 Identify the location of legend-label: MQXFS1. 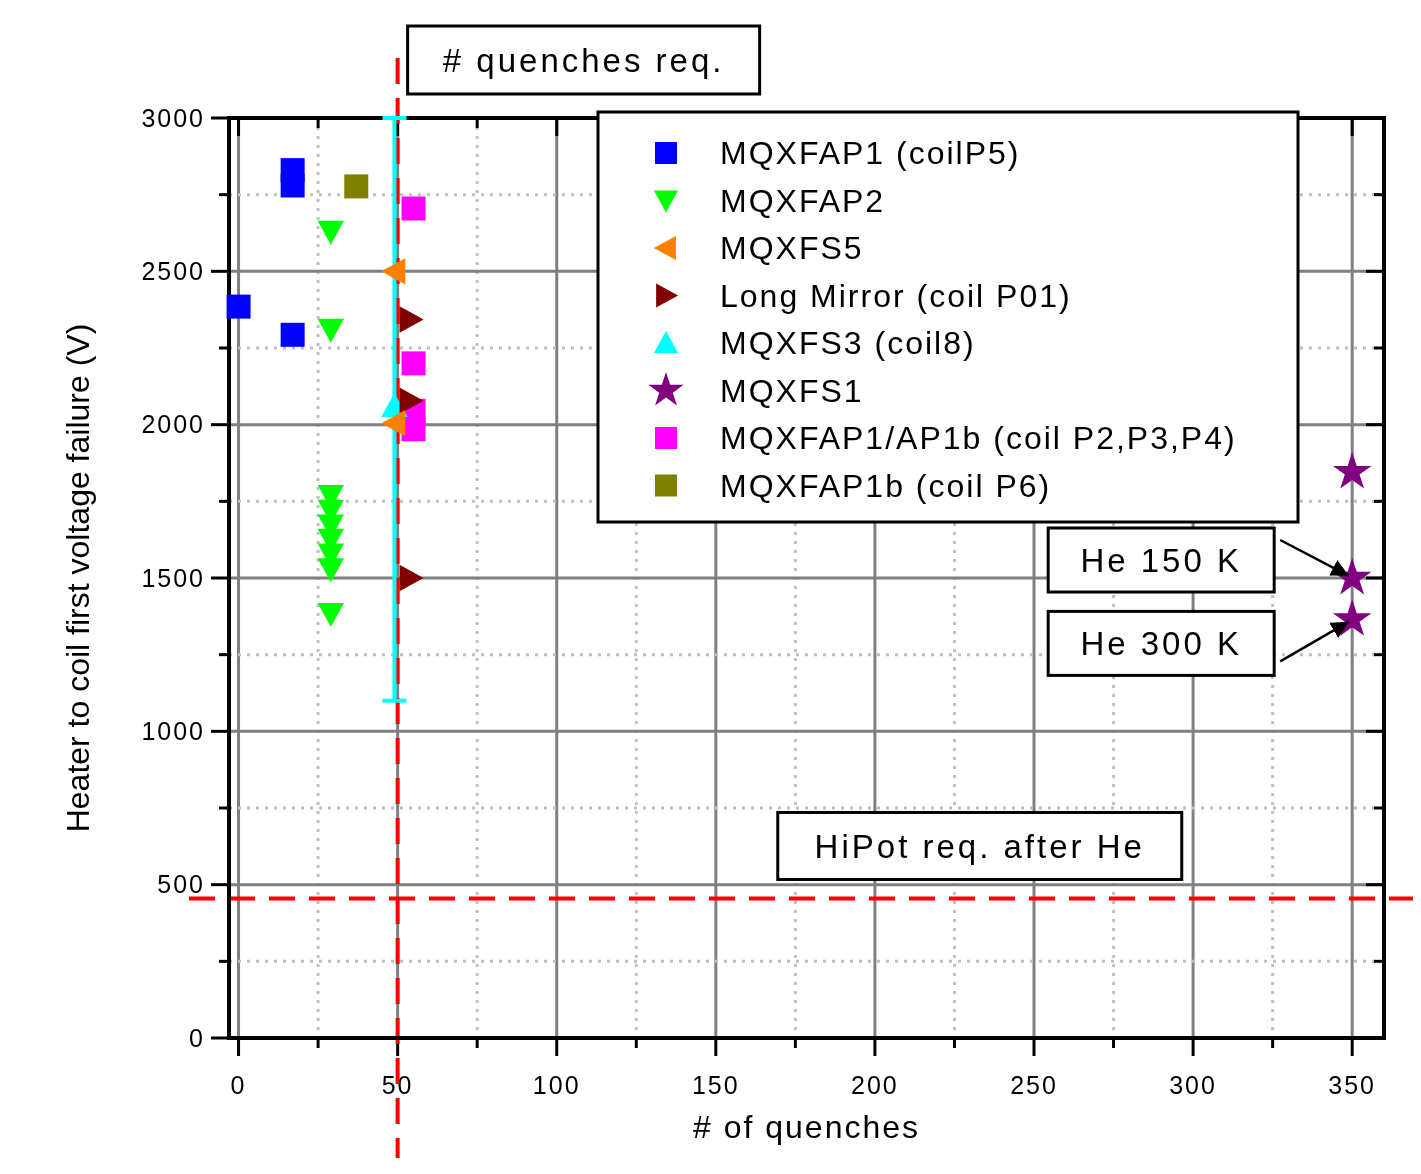
(792, 390).